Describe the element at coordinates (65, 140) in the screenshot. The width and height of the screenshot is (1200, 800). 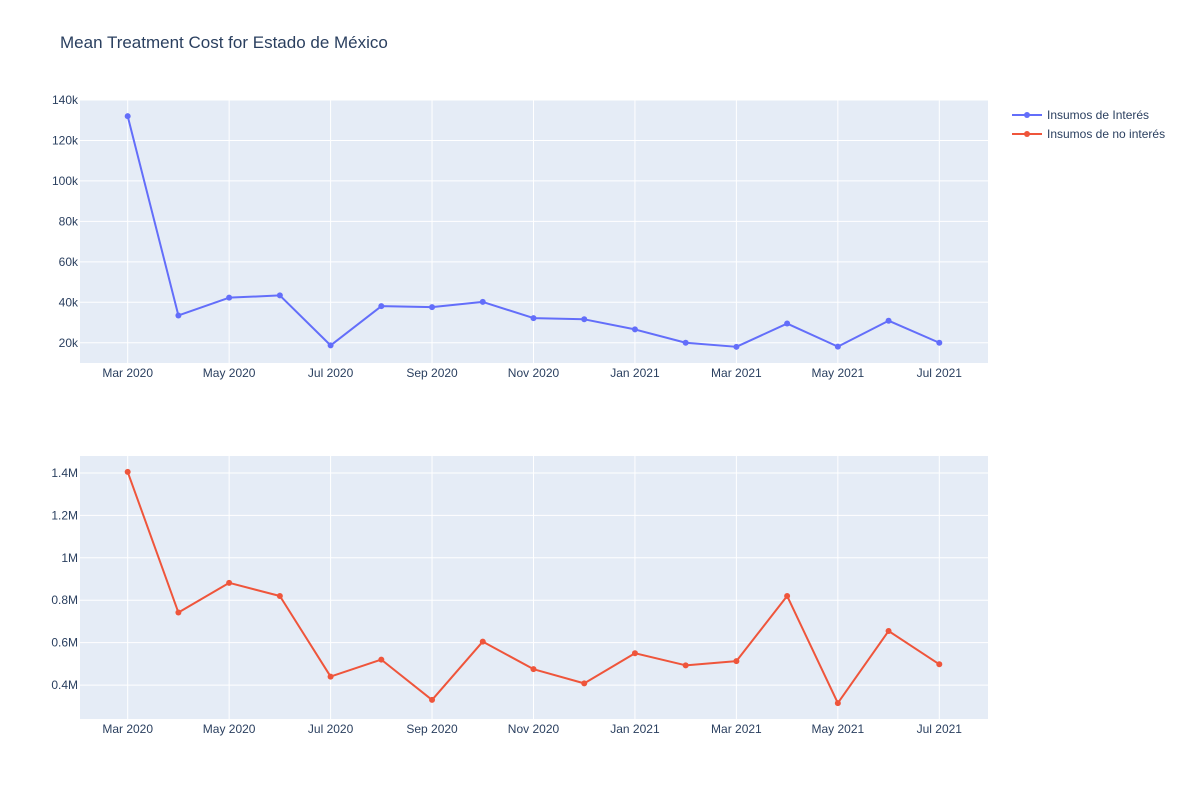
I see `y-tick-label: 120k` at that location.